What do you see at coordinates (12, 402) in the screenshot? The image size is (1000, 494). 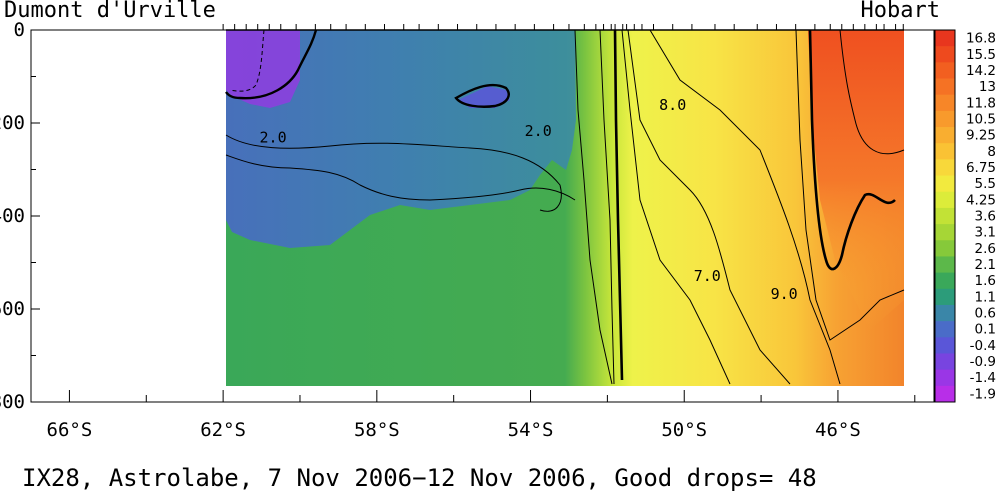 I see `y-tick-label: 800` at bounding box center [12, 402].